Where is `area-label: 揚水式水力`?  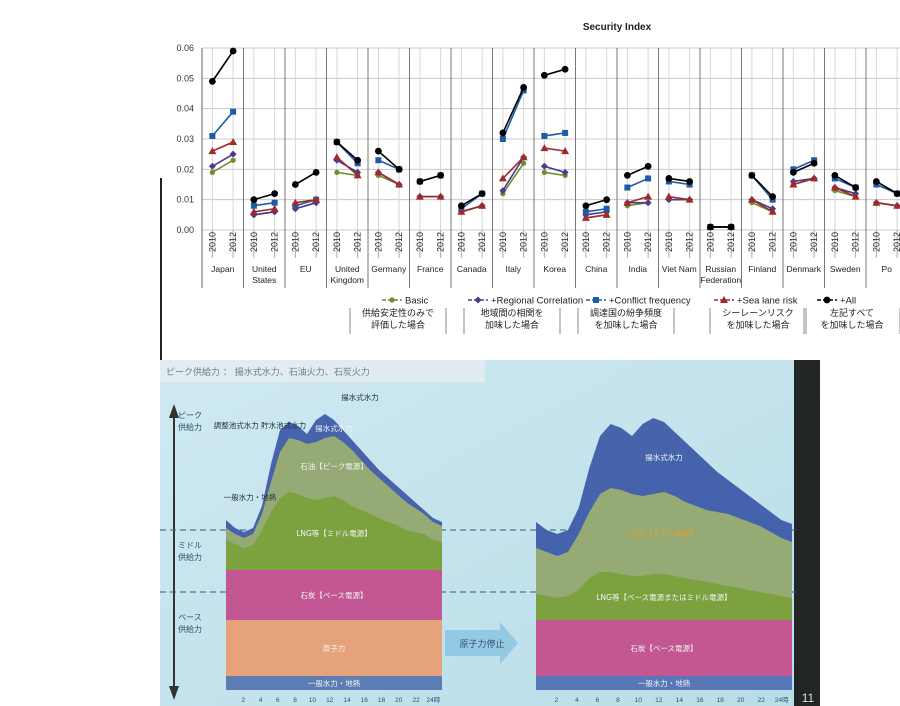 area-label: 揚水式水力 is located at coordinates (334, 428).